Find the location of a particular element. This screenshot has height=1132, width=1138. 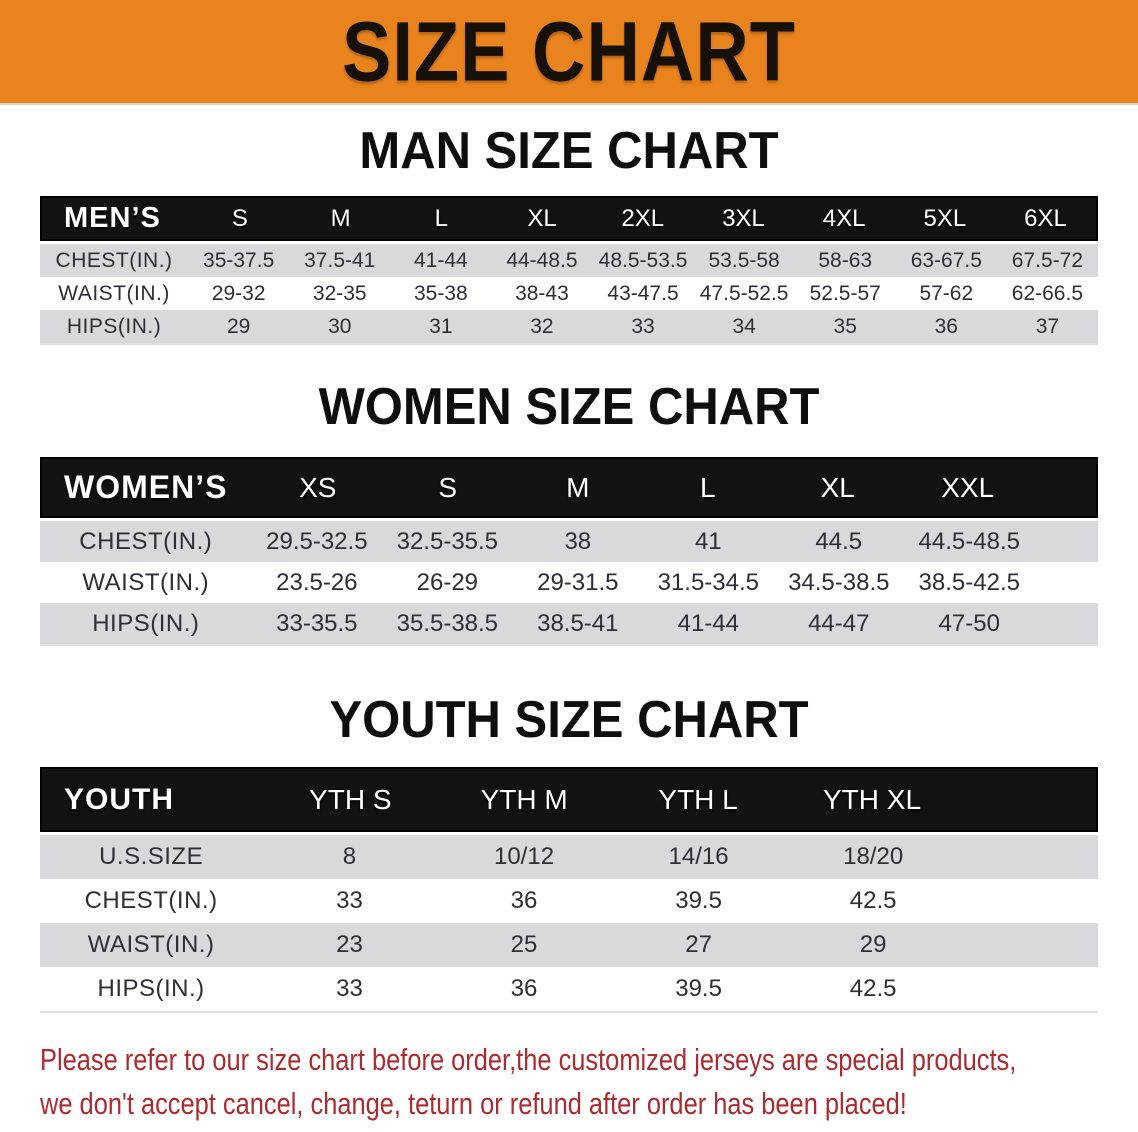

men-row-label-waist-in: WAIST(IN.) is located at coordinates (114, 293).